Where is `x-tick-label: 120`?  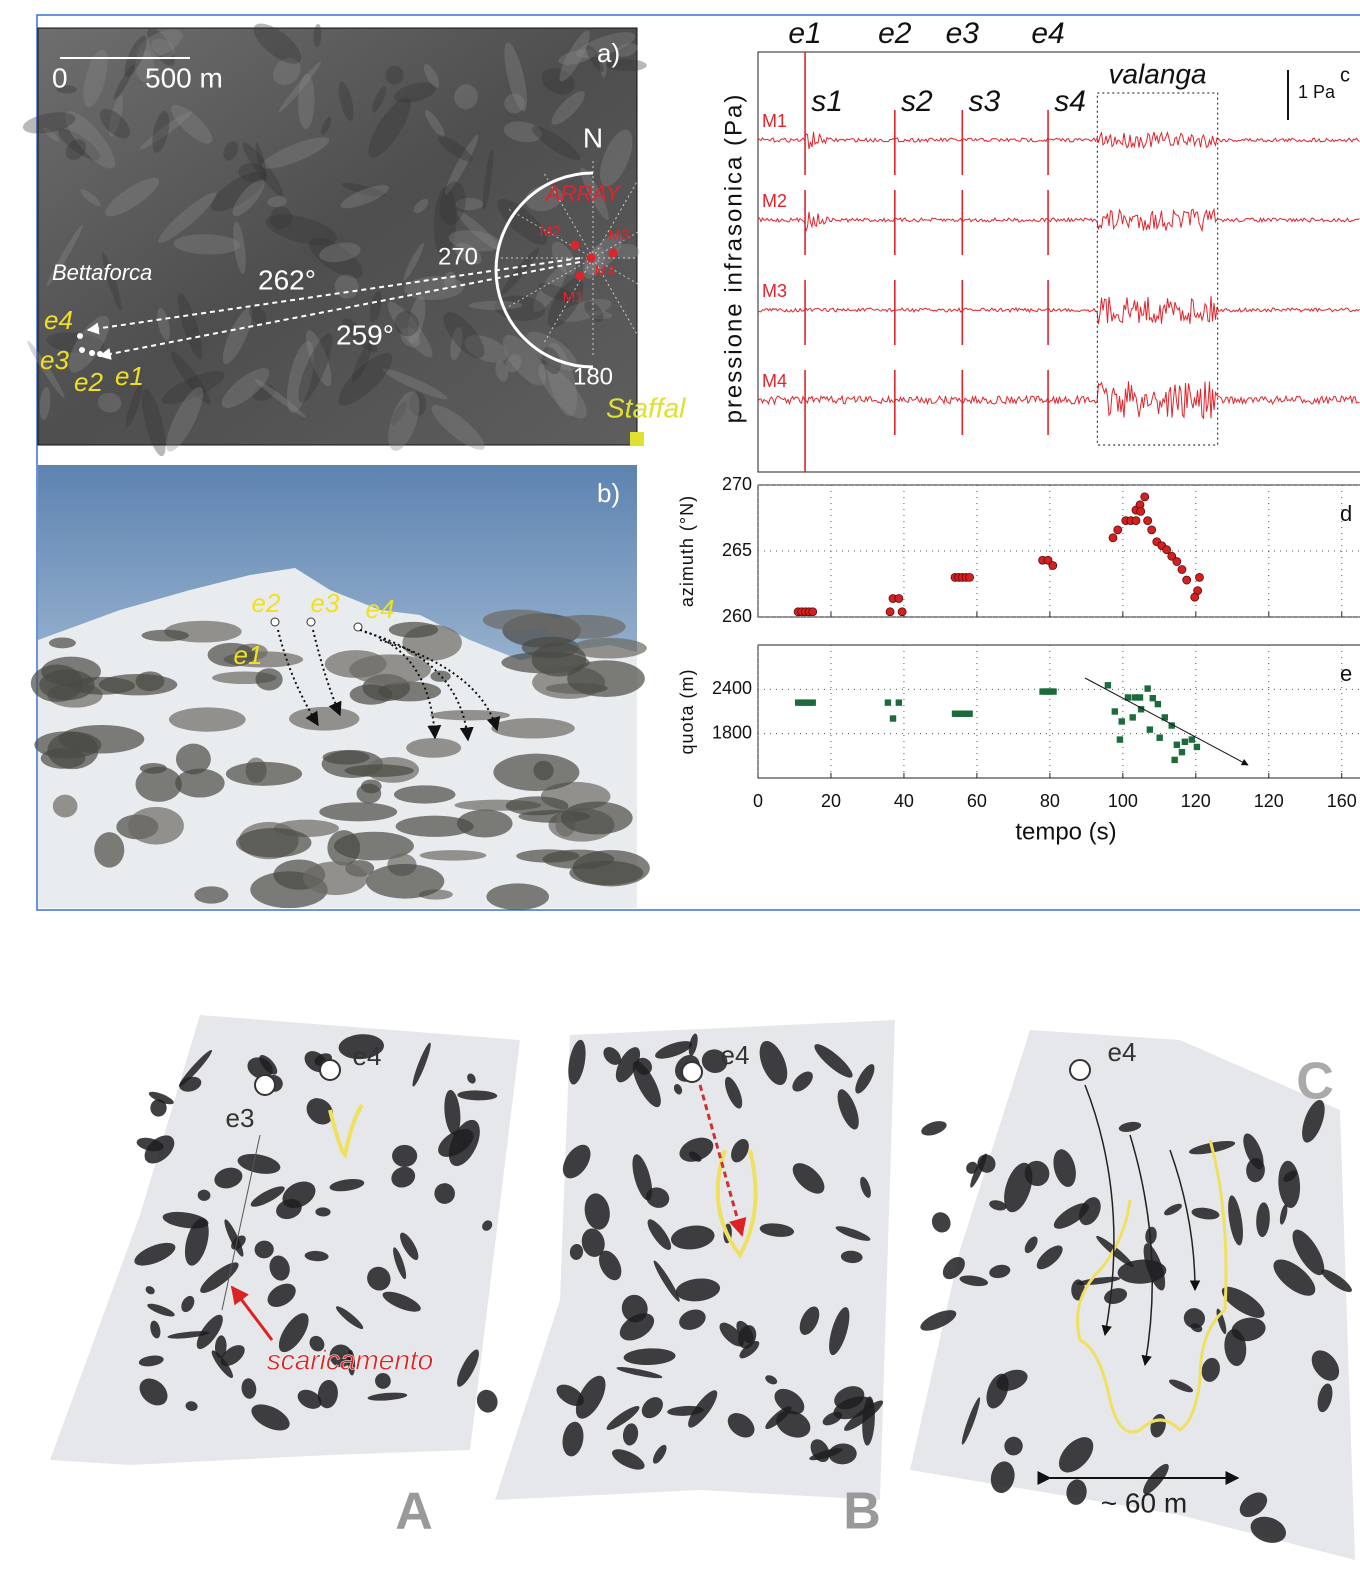
x-tick-label: 120 is located at coordinates (1269, 801).